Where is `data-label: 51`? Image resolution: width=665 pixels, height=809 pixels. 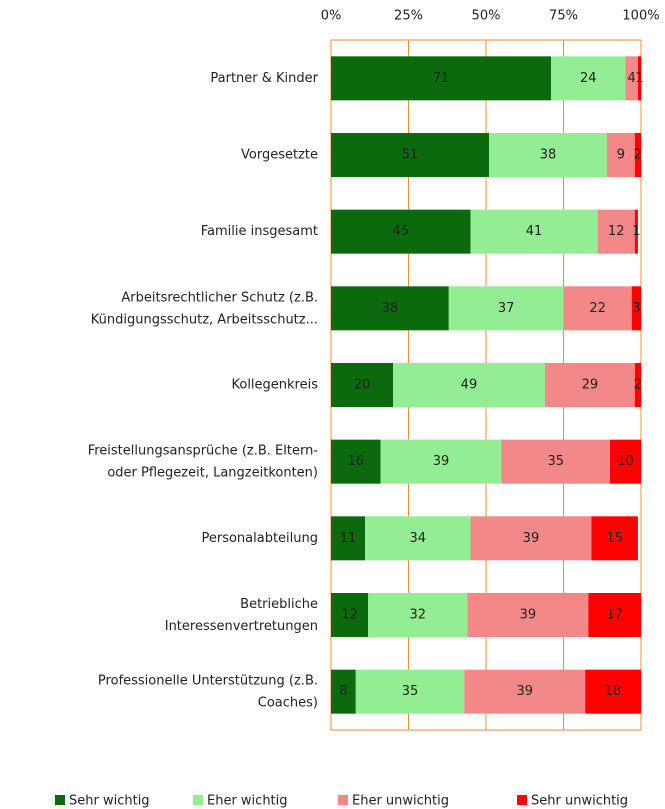 data-label: 51 is located at coordinates (410, 155).